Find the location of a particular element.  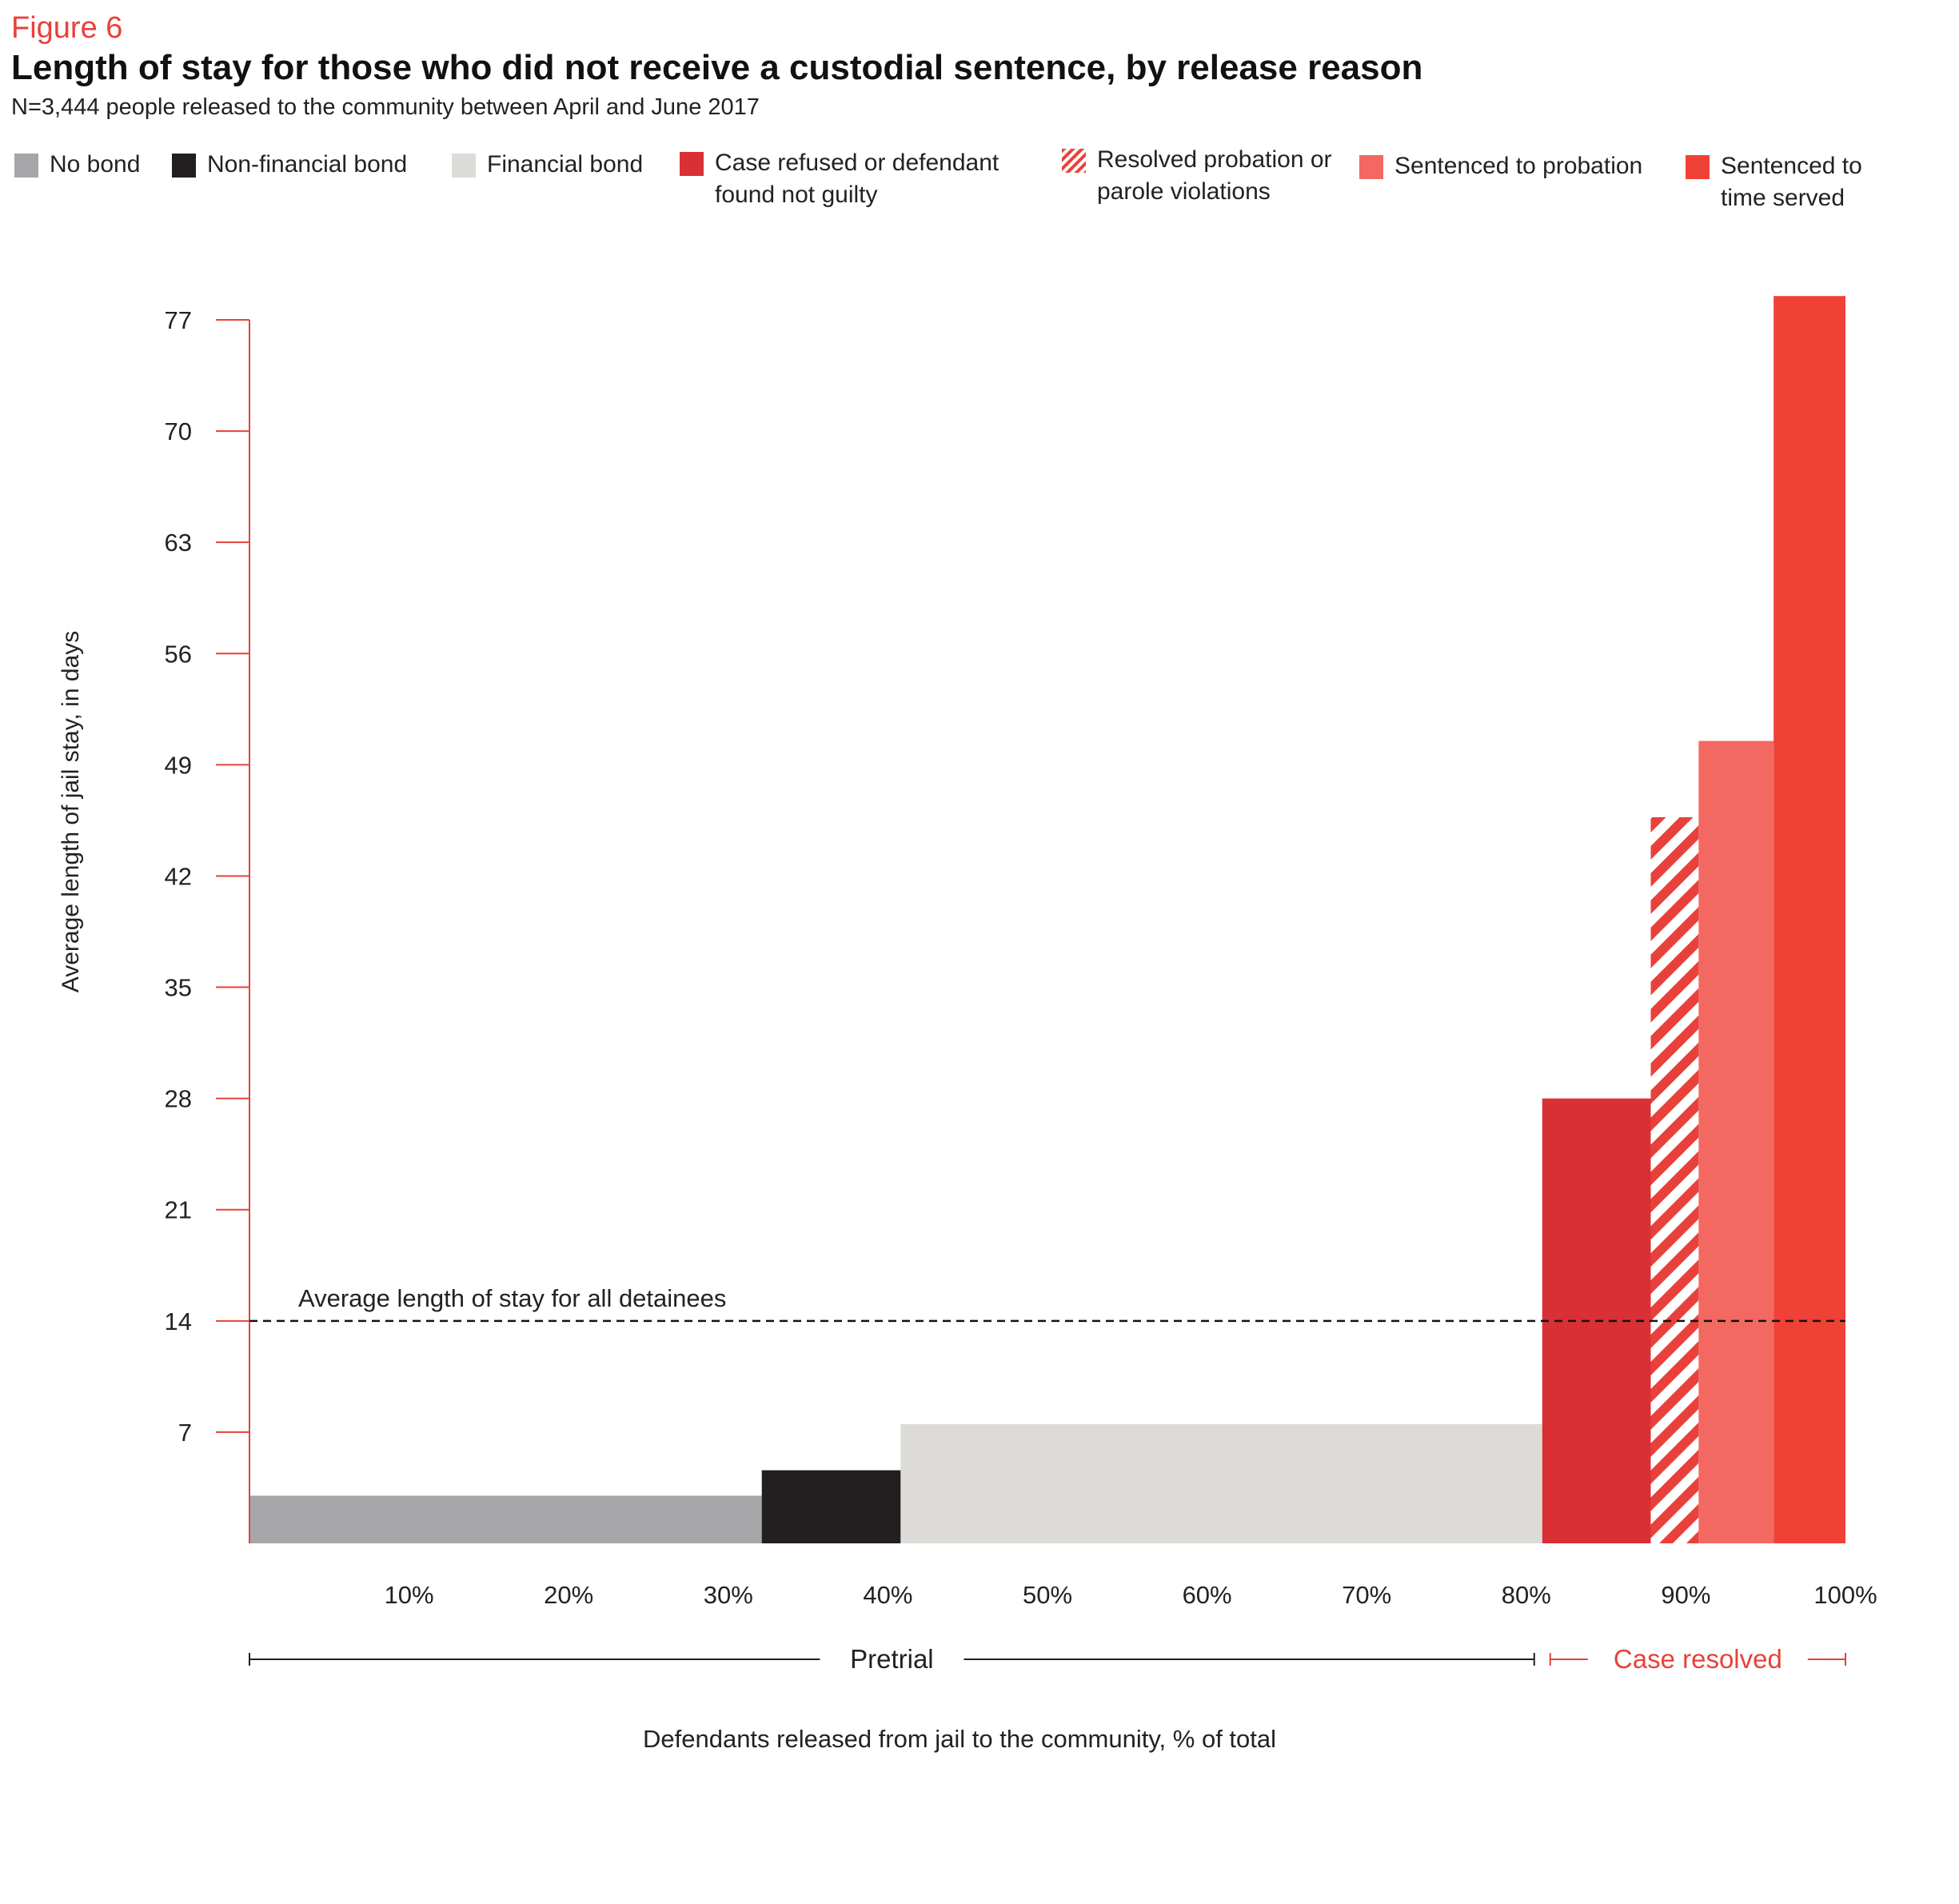

legend-item: Sentenced to probation is located at coordinates (1528, 167).